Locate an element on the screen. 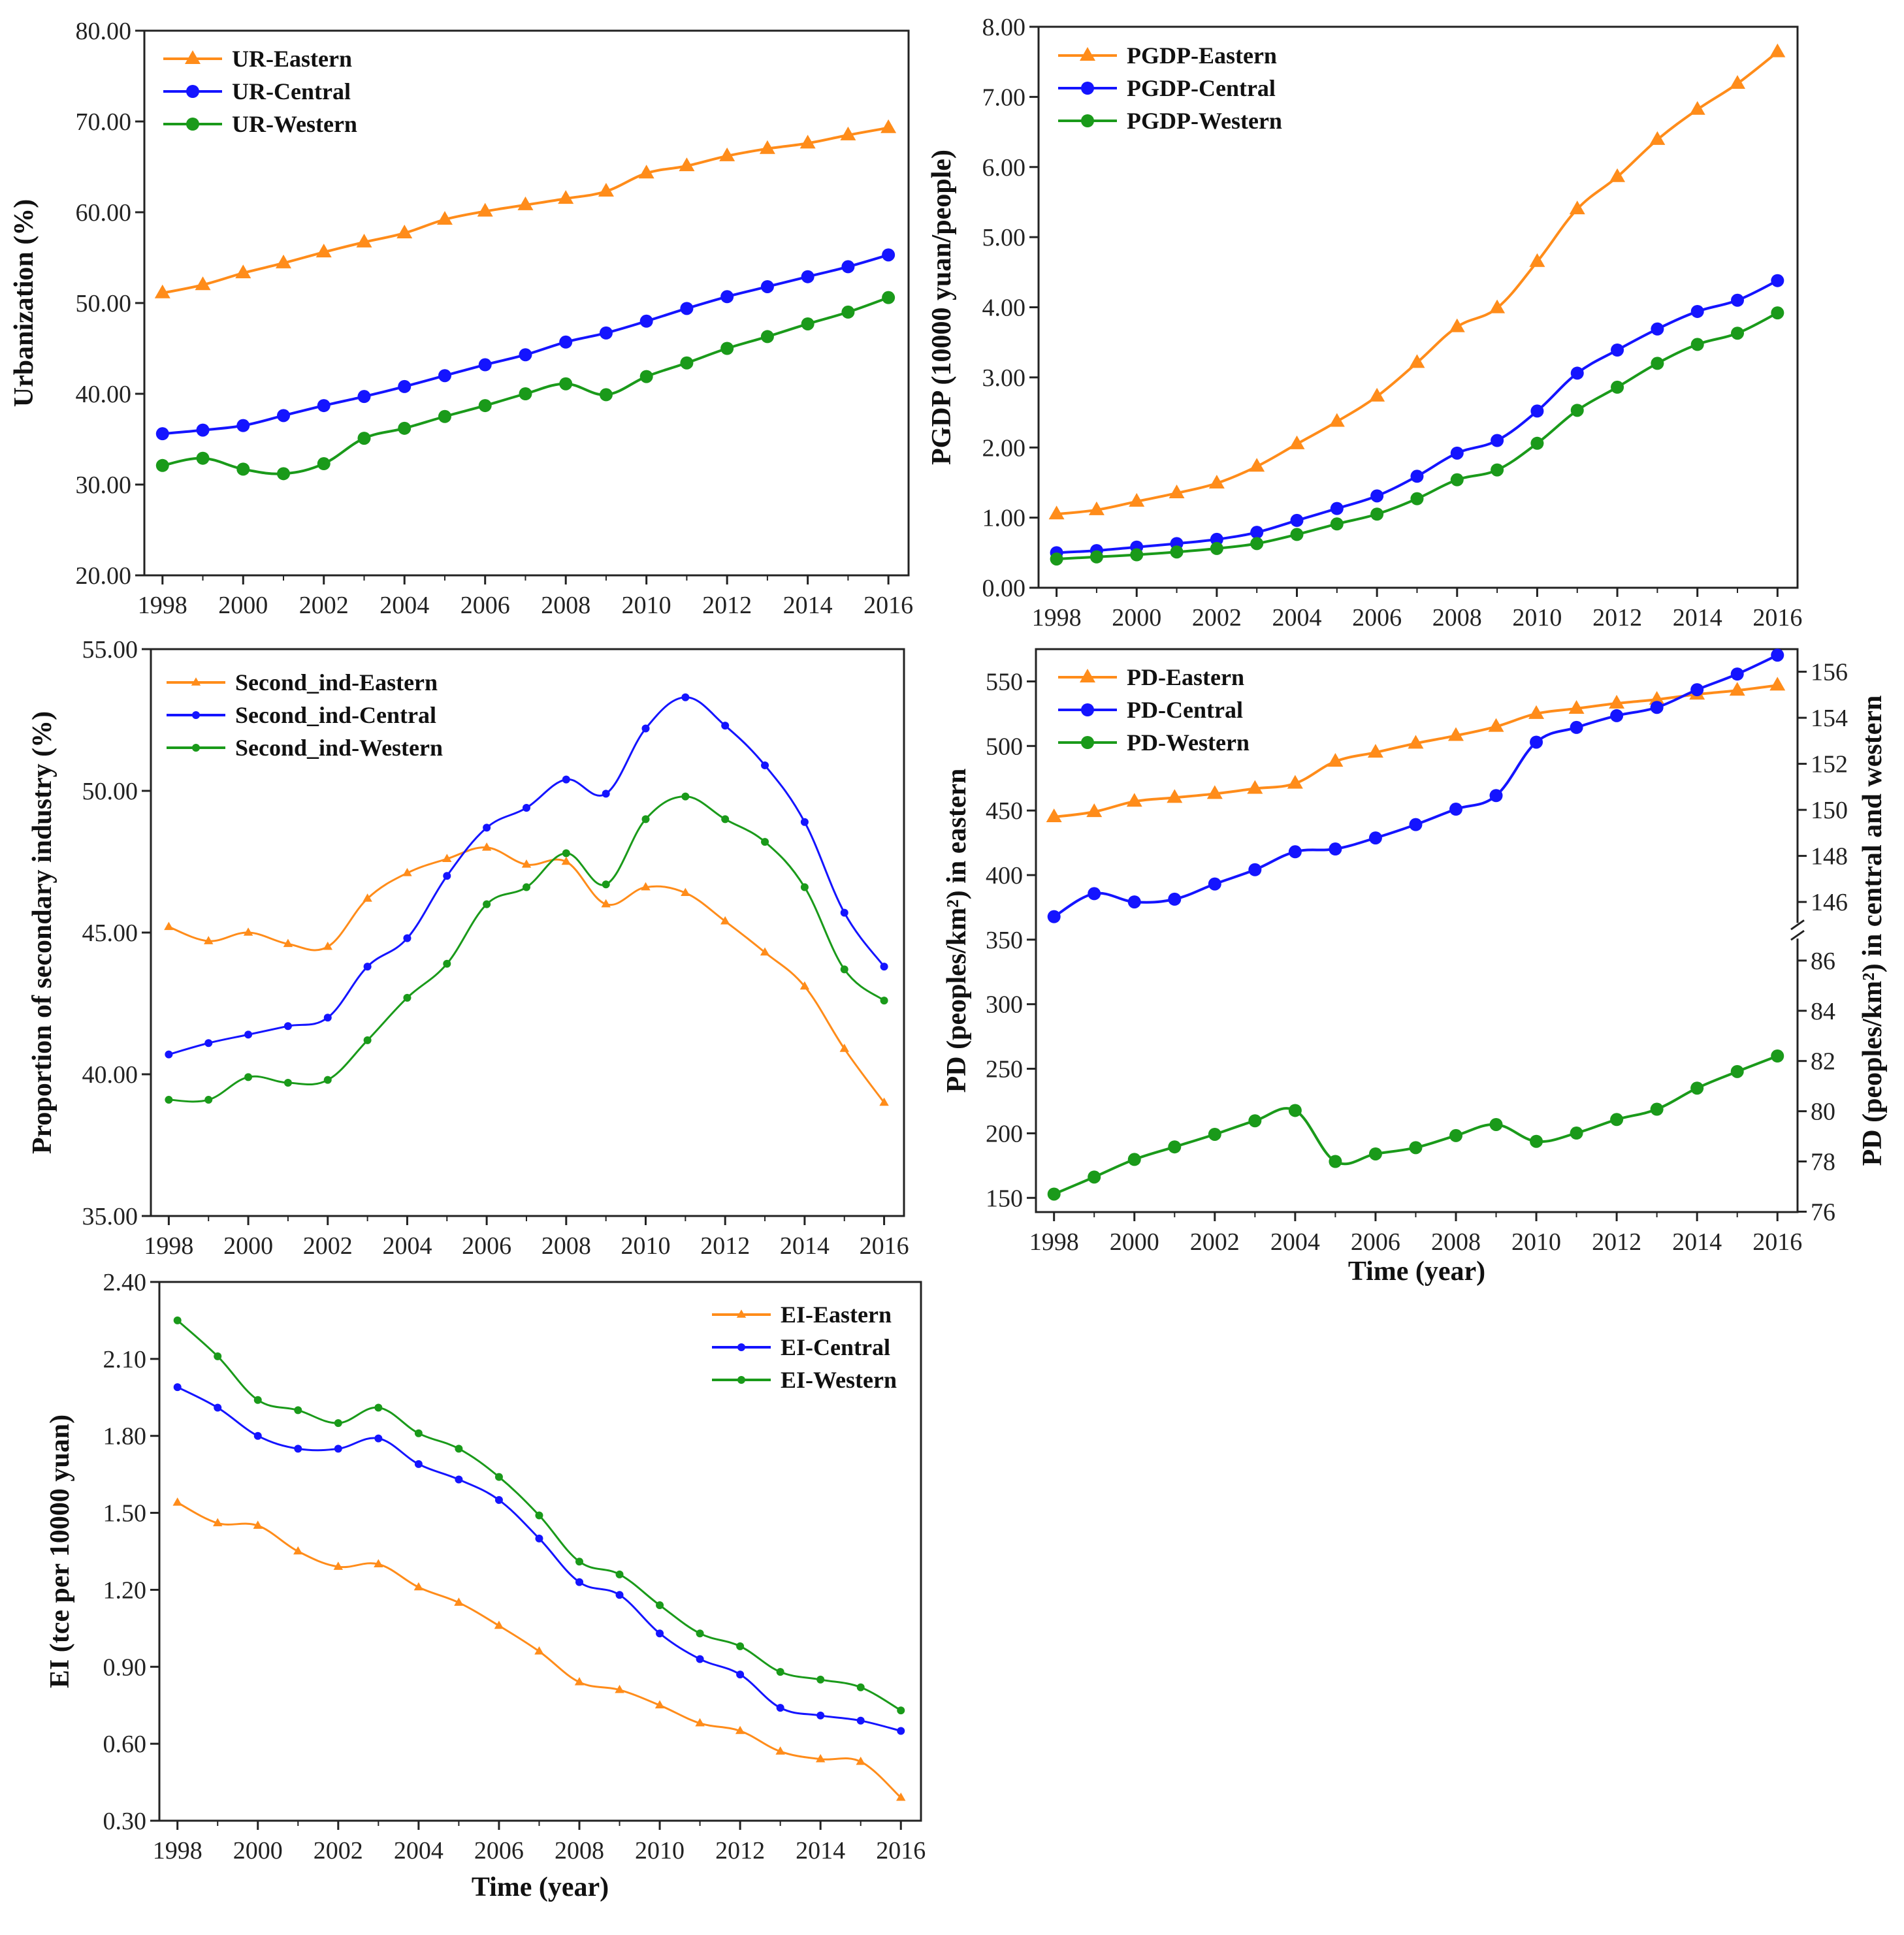 The image size is (1904, 1935). legend-item: EI-Eastern is located at coordinates (802, 1315).